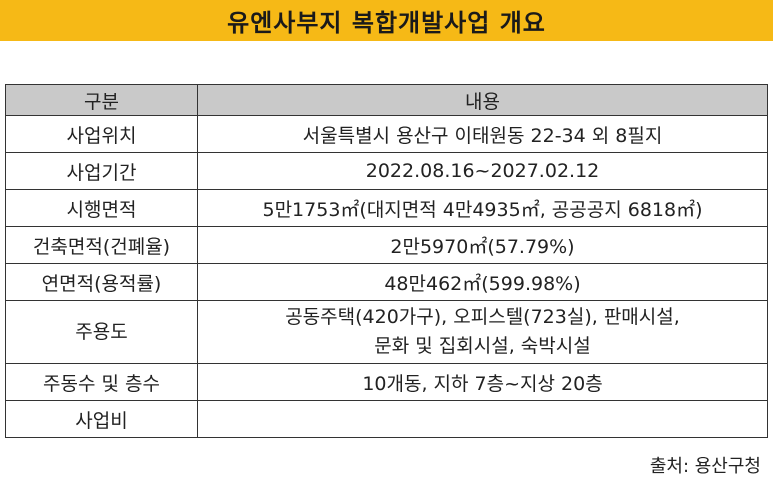  I want to click on header-category: 구분, so click(101, 100).